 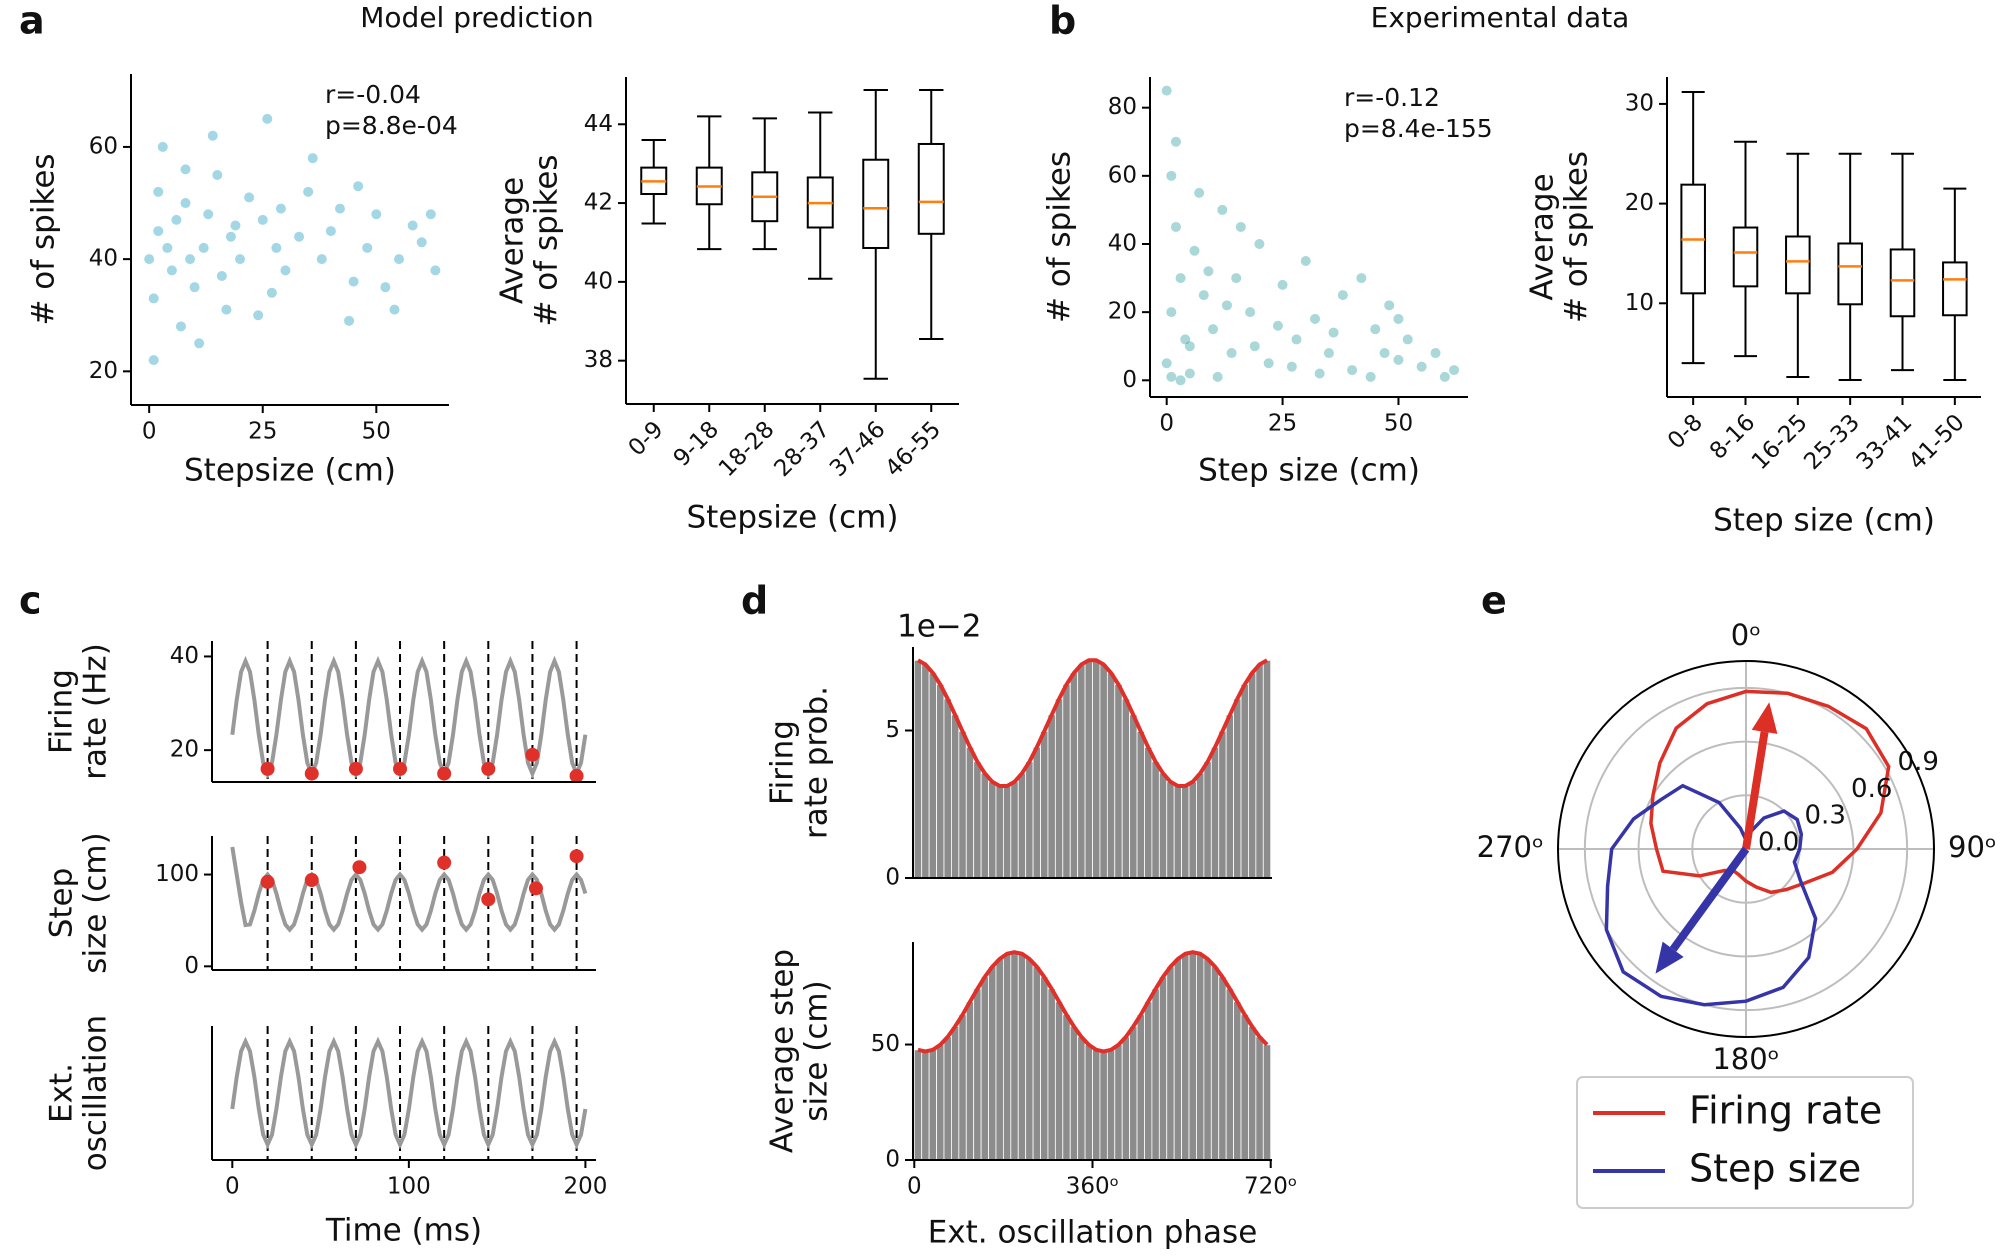 I want to click on y-tick-label: 44, so click(x=598, y=124).